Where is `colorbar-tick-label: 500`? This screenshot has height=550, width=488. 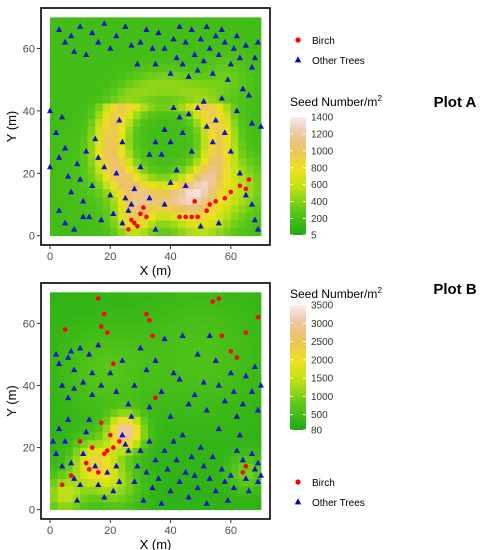
colorbar-tick-label: 500 is located at coordinates (319, 415).